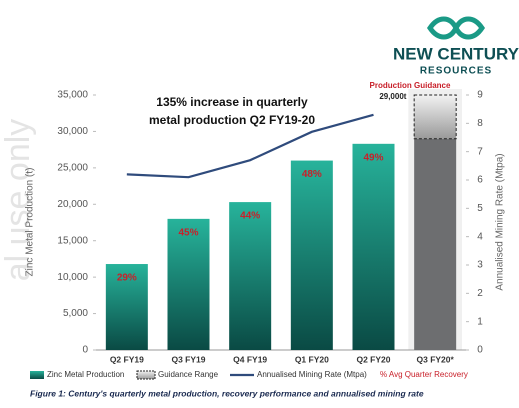 The image size is (519, 408). What do you see at coordinates (72, 277) in the screenshot?
I see `y-tick-label: 10,000` at bounding box center [72, 277].